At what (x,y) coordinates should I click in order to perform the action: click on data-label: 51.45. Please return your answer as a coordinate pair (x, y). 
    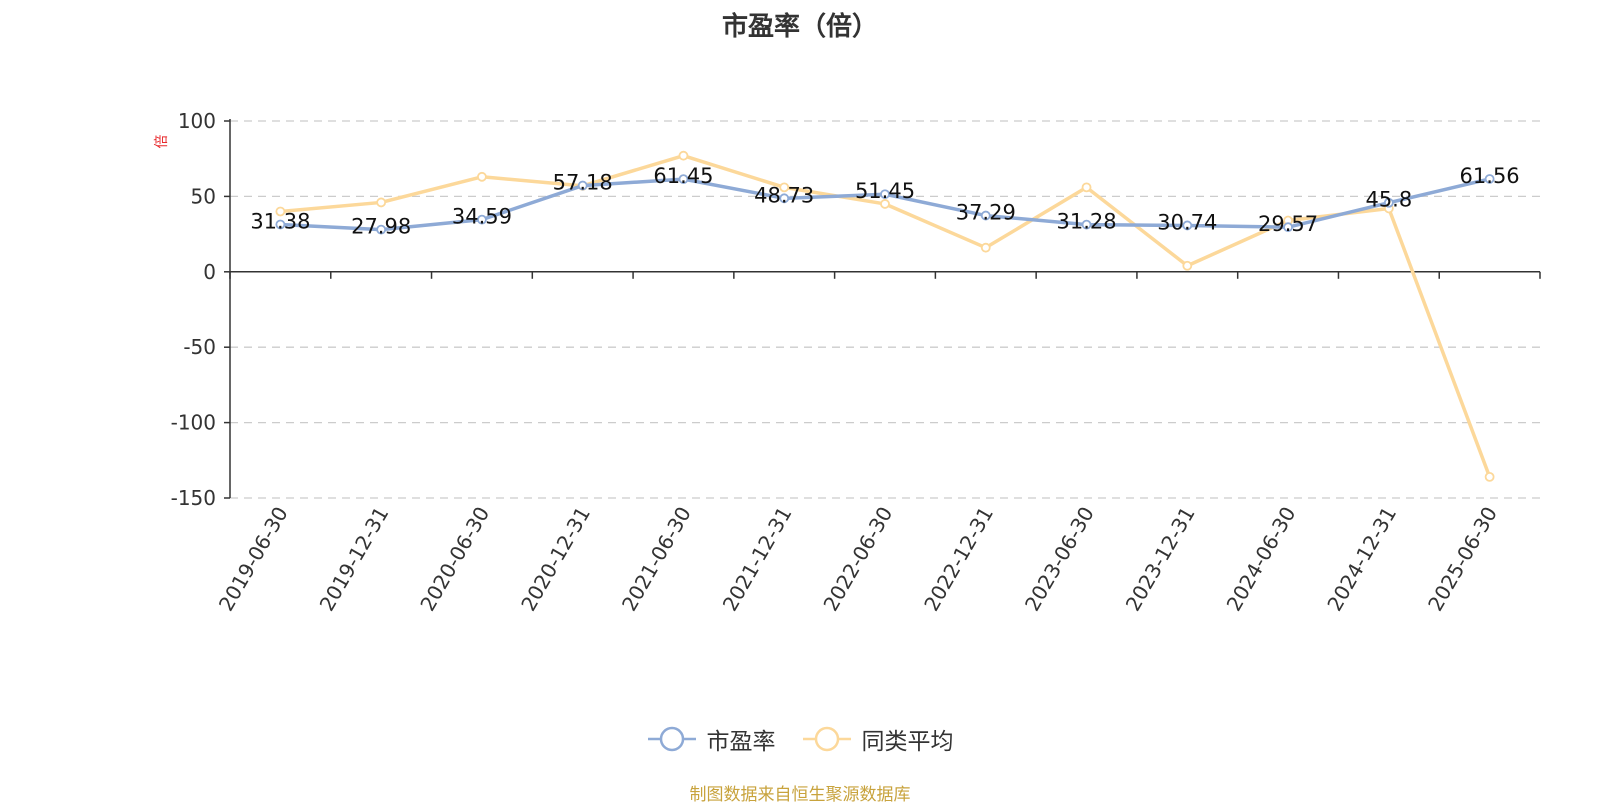
    Looking at the image, I should click on (885, 191).